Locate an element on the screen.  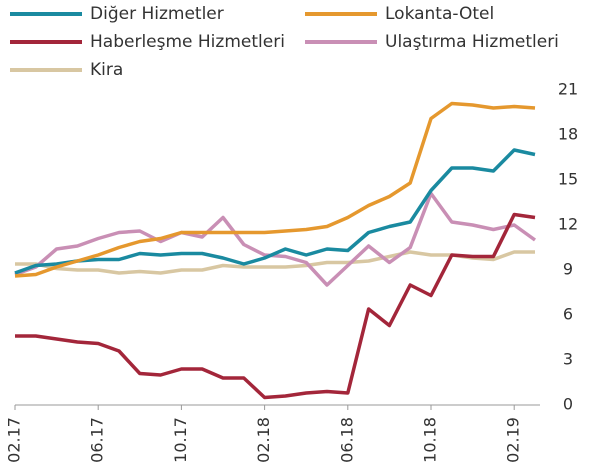
y-tick-label: 3 is located at coordinates (568, 359).